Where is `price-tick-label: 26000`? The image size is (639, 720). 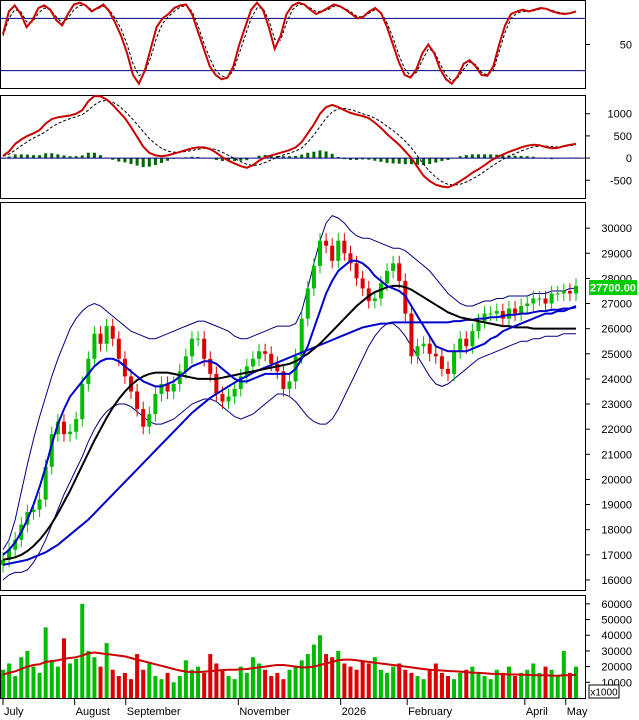 price-tick-label: 26000 is located at coordinates (616, 330).